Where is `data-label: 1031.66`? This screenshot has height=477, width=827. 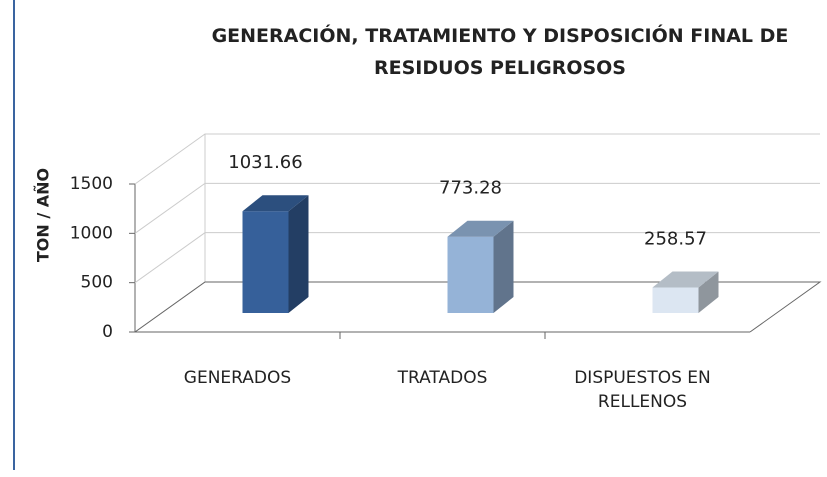 data-label: 1031.66 is located at coordinates (265, 162).